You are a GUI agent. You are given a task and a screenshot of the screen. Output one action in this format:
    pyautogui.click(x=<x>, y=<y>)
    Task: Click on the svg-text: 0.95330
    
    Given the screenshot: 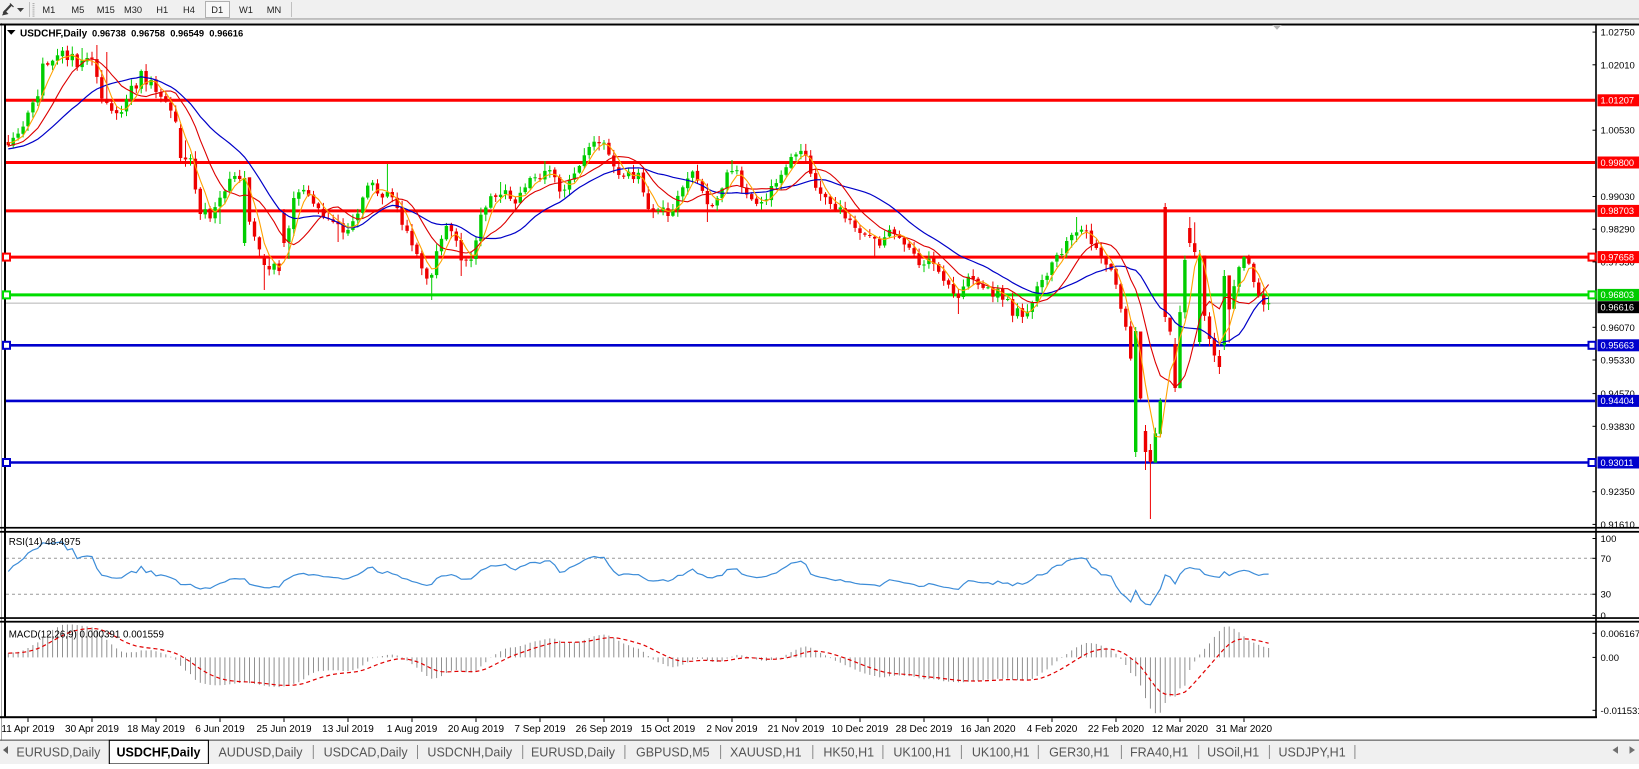 What is the action you would take?
    pyautogui.click(x=1618, y=361)
    